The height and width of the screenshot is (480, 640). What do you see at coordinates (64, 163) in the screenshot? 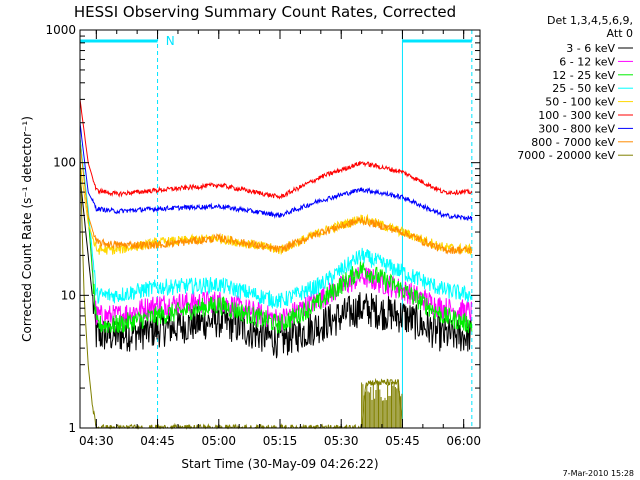
I see `y-tick-label: 100` at bounding box center [64, 163].